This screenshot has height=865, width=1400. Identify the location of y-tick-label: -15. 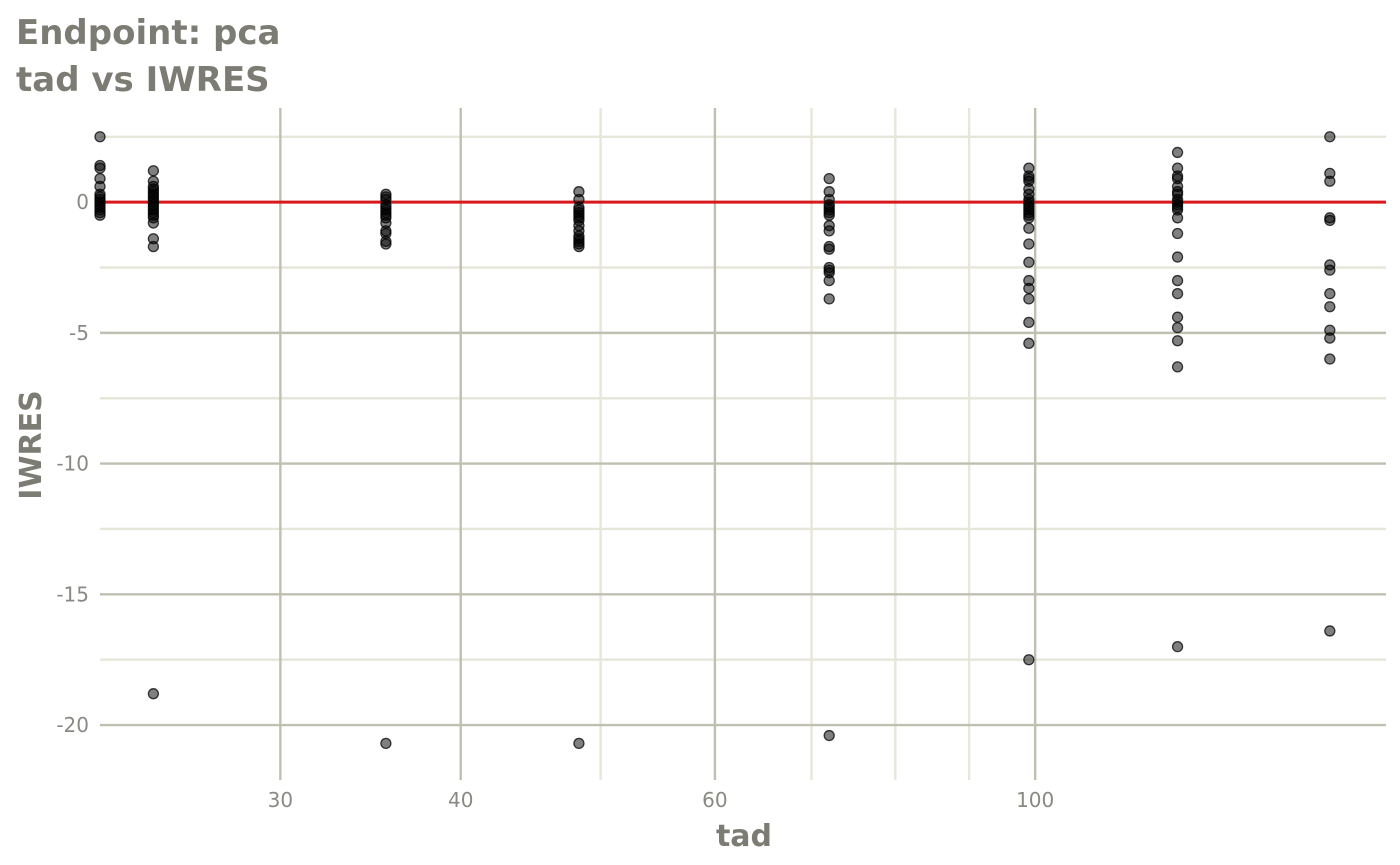
(72, 594).